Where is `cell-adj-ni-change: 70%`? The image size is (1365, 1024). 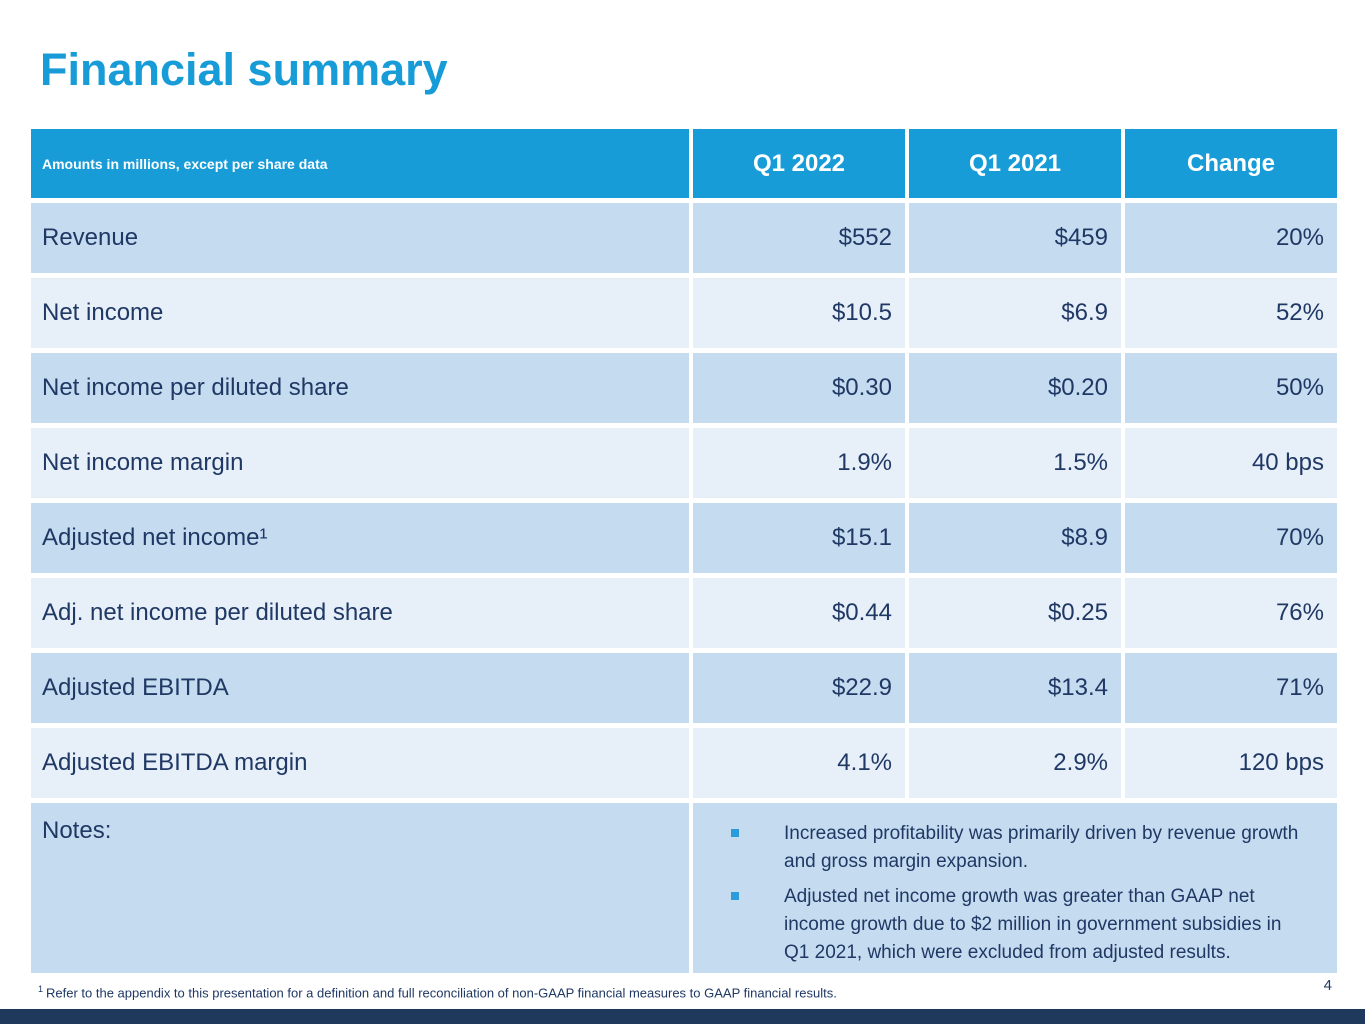 cell-adj-ni-change: 70% is located at coordinates (1231, 538).